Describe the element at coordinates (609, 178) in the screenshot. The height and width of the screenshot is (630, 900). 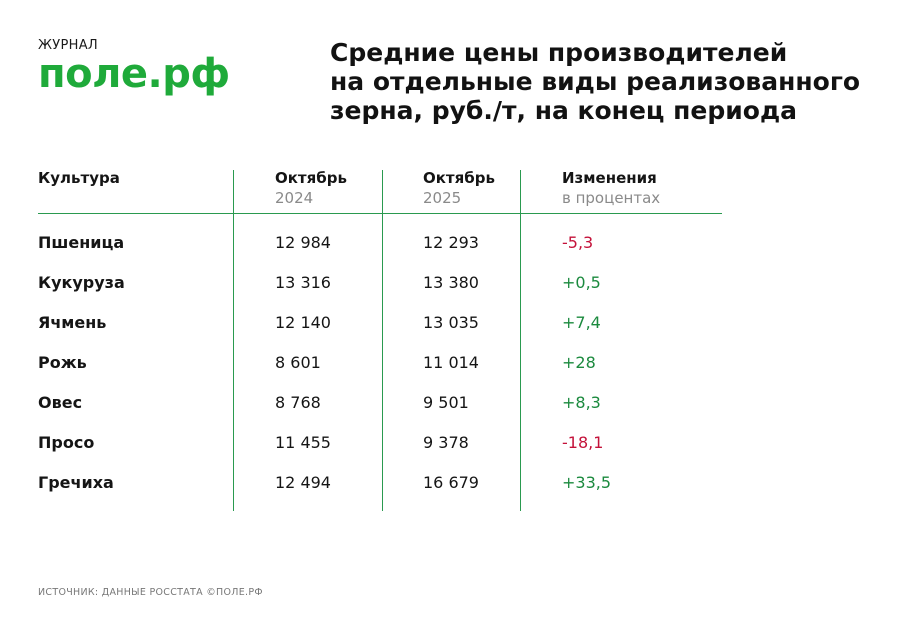
I see `header-change-label: Изменения` at that location.